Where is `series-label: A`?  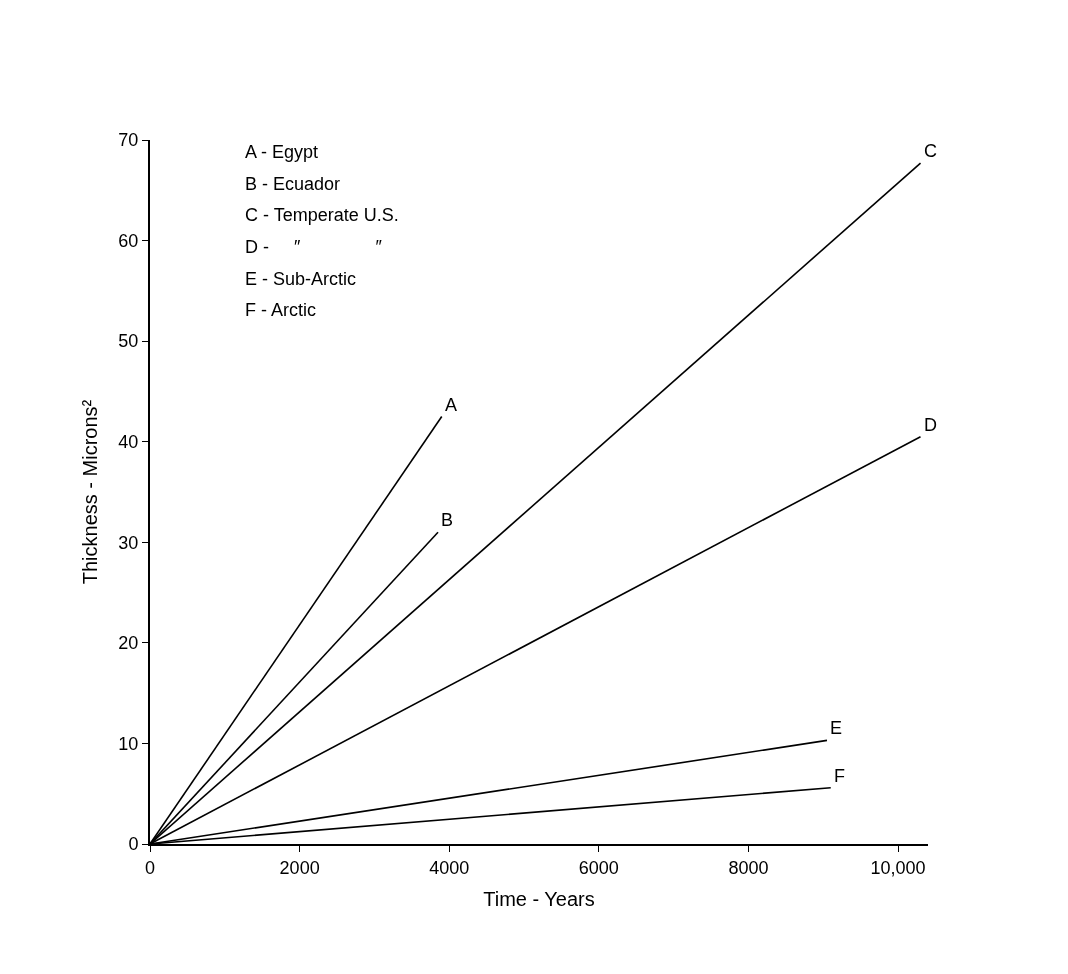 series-label: A is located at coordinates (451, 405).